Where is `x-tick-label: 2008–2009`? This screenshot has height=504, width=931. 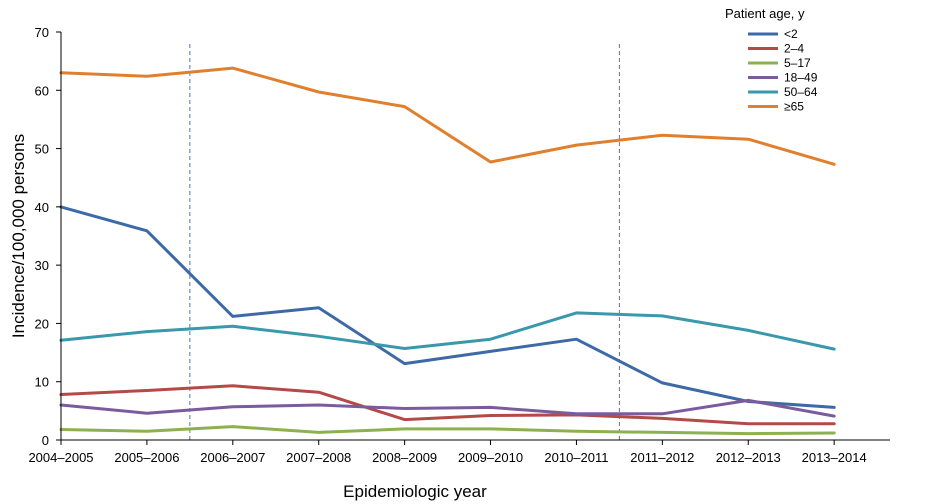
x-tick-label: 2008–2009 is located at coordinates (404, 457).